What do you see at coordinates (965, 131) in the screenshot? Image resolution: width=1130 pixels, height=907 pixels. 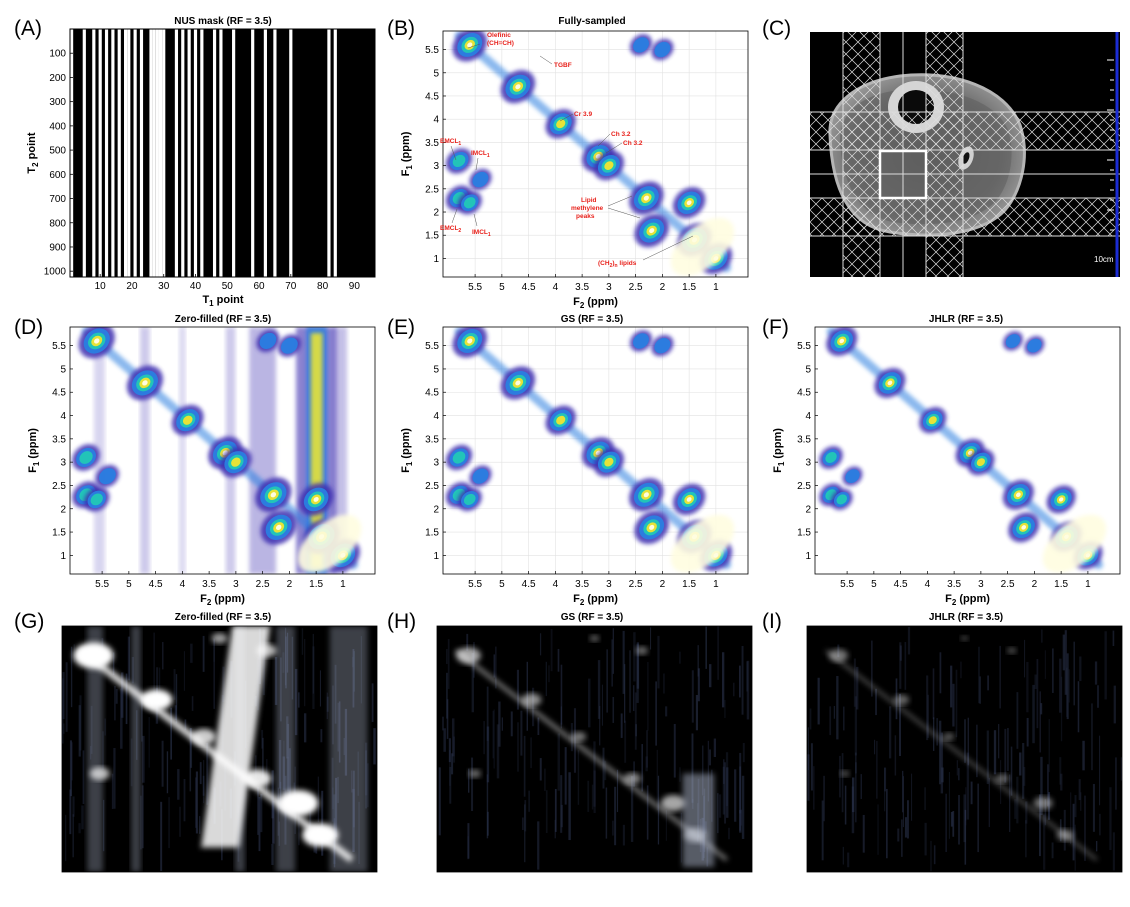 I see `sat-band-h1` at bounding box center [965, 131].